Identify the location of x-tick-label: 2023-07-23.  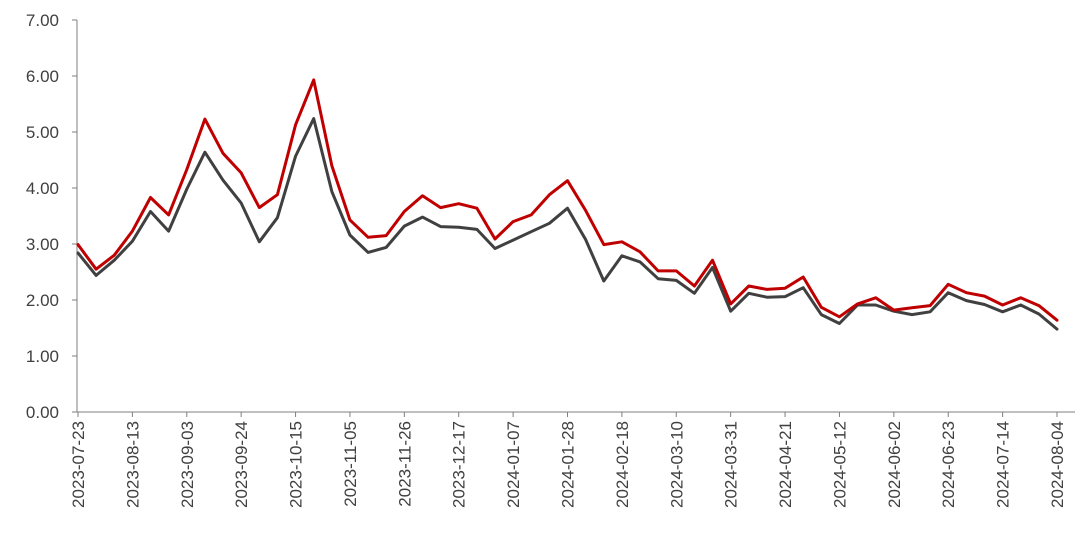
(78, 464).